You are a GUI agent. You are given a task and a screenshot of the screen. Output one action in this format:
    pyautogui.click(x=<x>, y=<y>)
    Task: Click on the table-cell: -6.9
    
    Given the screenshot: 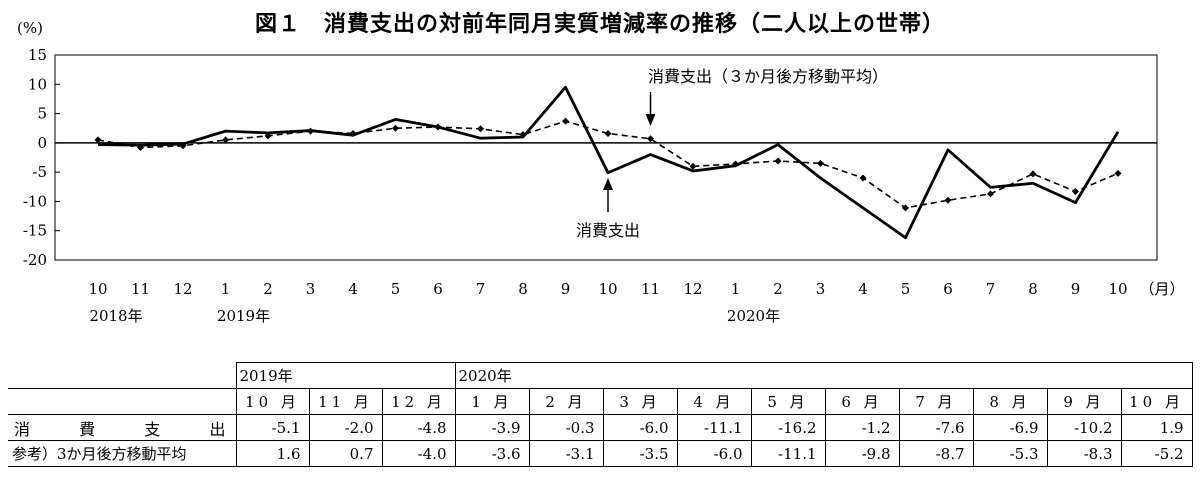 What is the action you would take?
    pyautogui.click(x=1010, y=427)
    